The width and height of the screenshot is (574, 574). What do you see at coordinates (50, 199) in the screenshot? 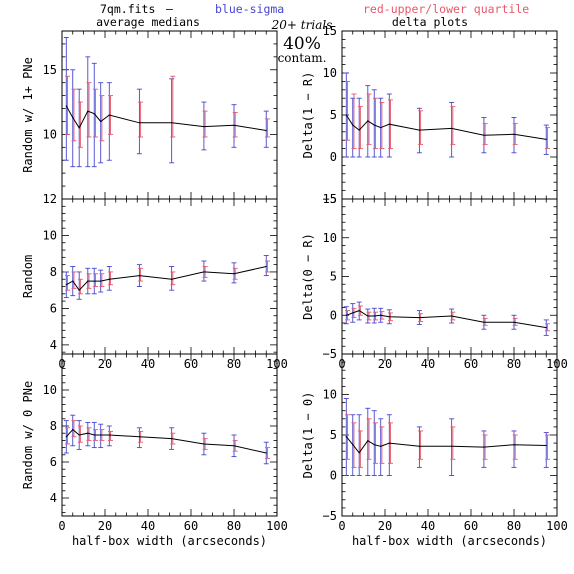
I see `y-tick-label: 12` at bounding box center [50, 199].